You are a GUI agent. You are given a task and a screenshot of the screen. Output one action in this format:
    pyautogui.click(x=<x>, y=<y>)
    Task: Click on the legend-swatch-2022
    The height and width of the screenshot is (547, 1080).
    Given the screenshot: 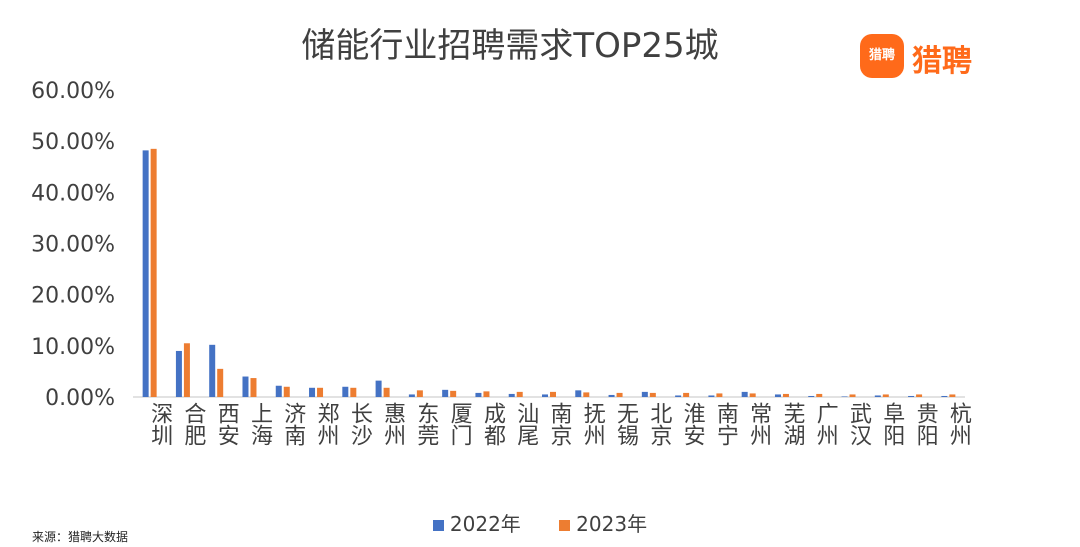 What is the action you would take?
    pyautogui.click(x=438, y=525)
    